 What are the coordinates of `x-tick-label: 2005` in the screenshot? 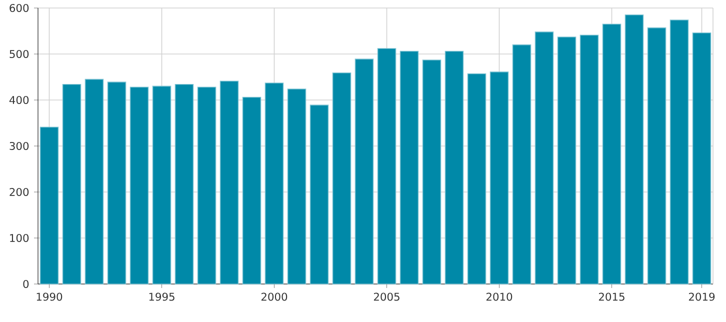 It's located at (387, 296).